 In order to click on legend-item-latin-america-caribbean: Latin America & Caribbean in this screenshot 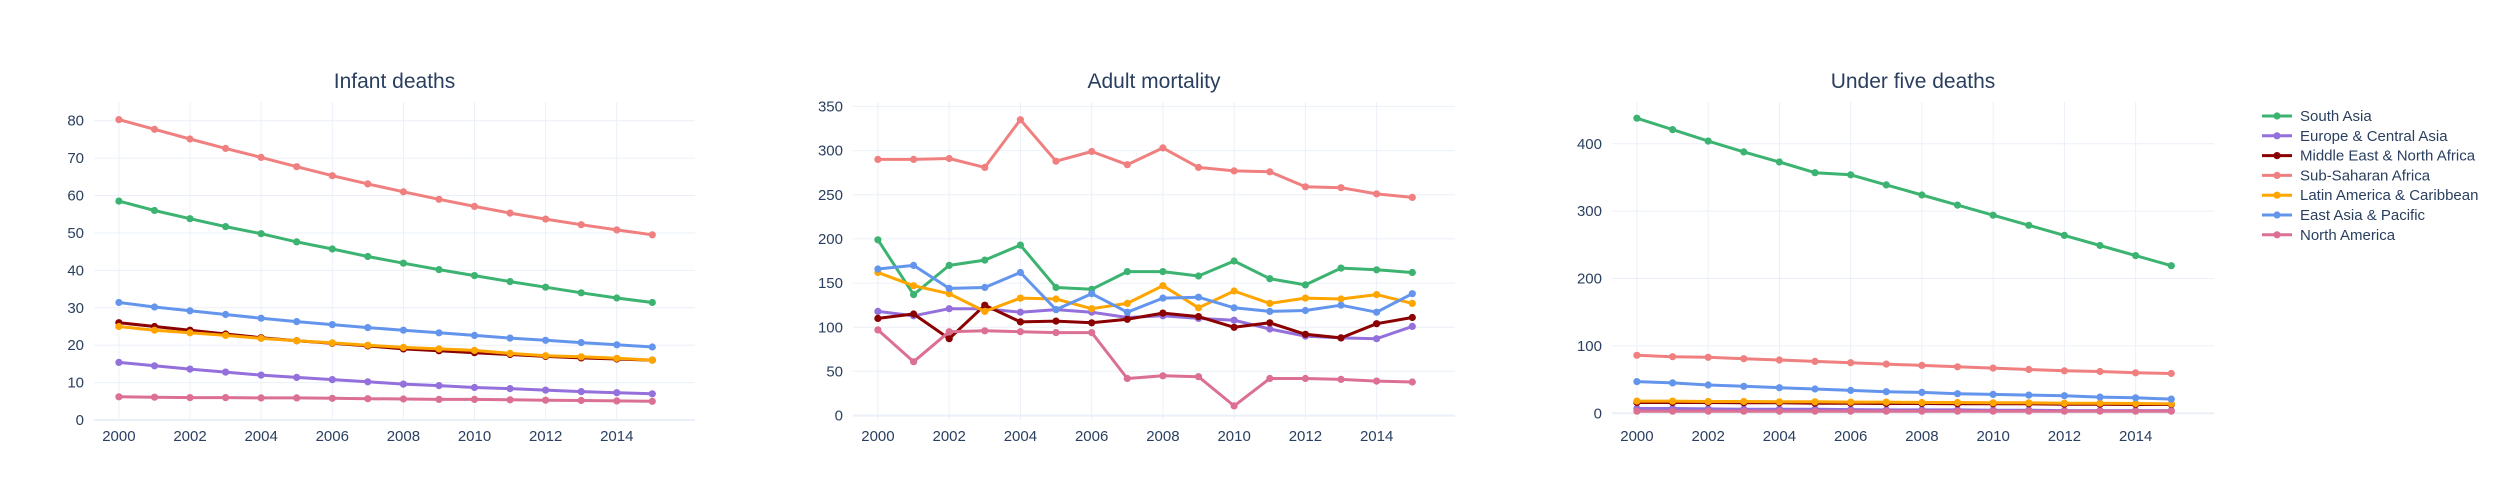, I will do `click(2370, 195)`.